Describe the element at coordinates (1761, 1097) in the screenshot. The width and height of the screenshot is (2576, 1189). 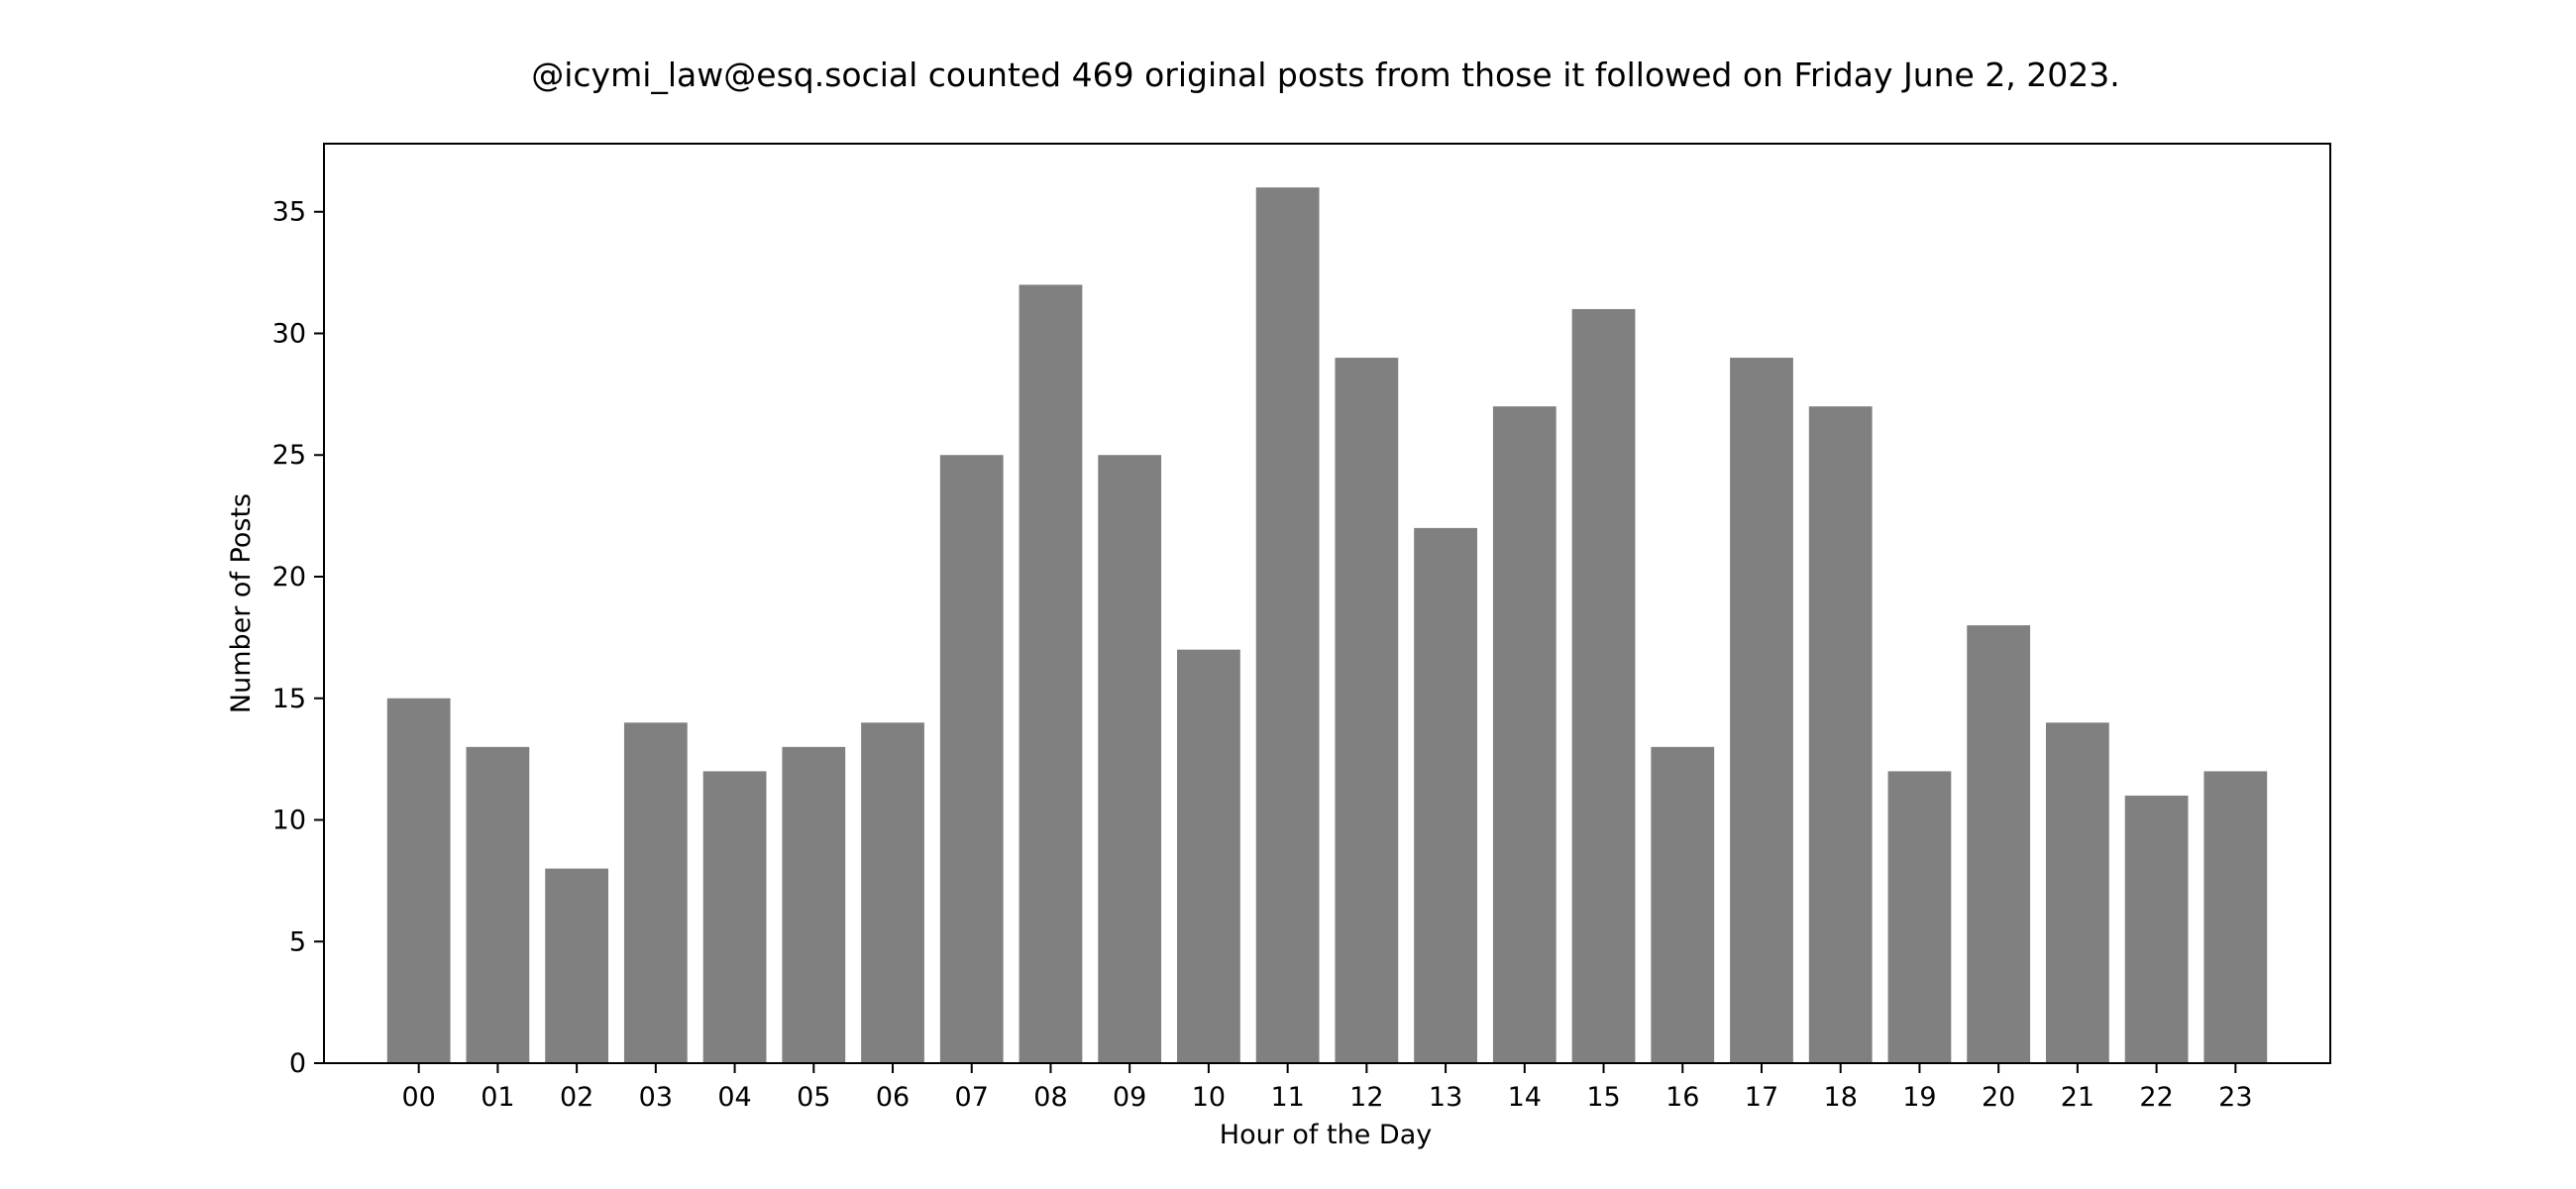
I see `x-tick-label: 17` at that location.